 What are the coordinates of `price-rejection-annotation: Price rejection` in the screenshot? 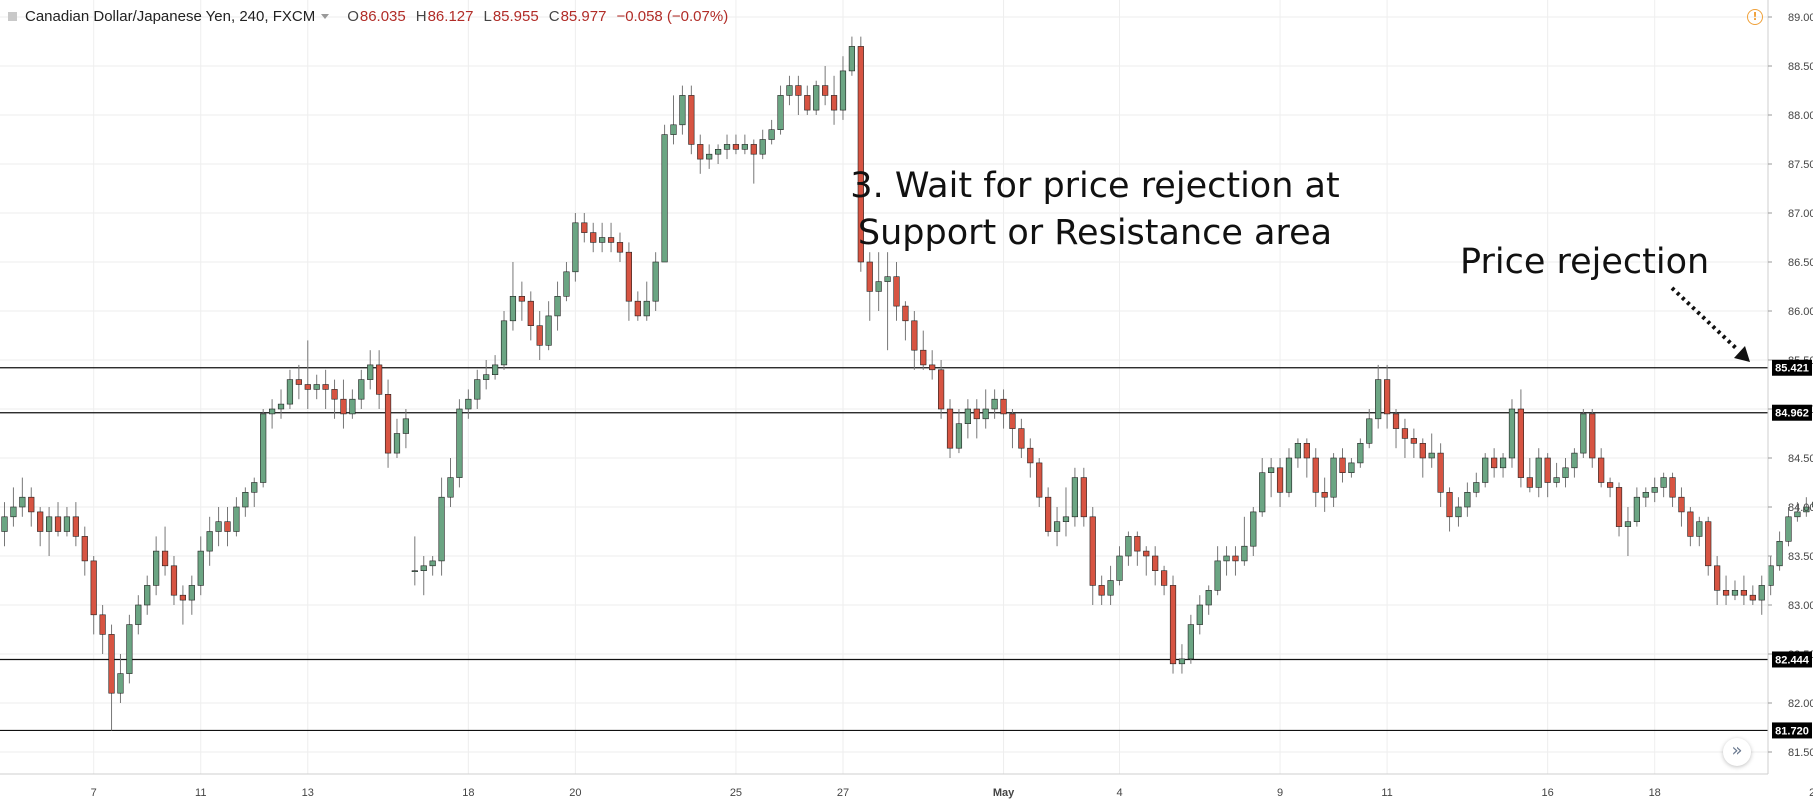 It's located at (1585, 262).